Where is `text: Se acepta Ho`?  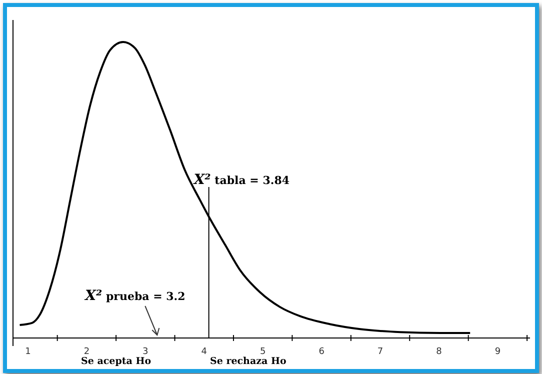 text: Se acepta Ho is located at coordinates (116, 361).